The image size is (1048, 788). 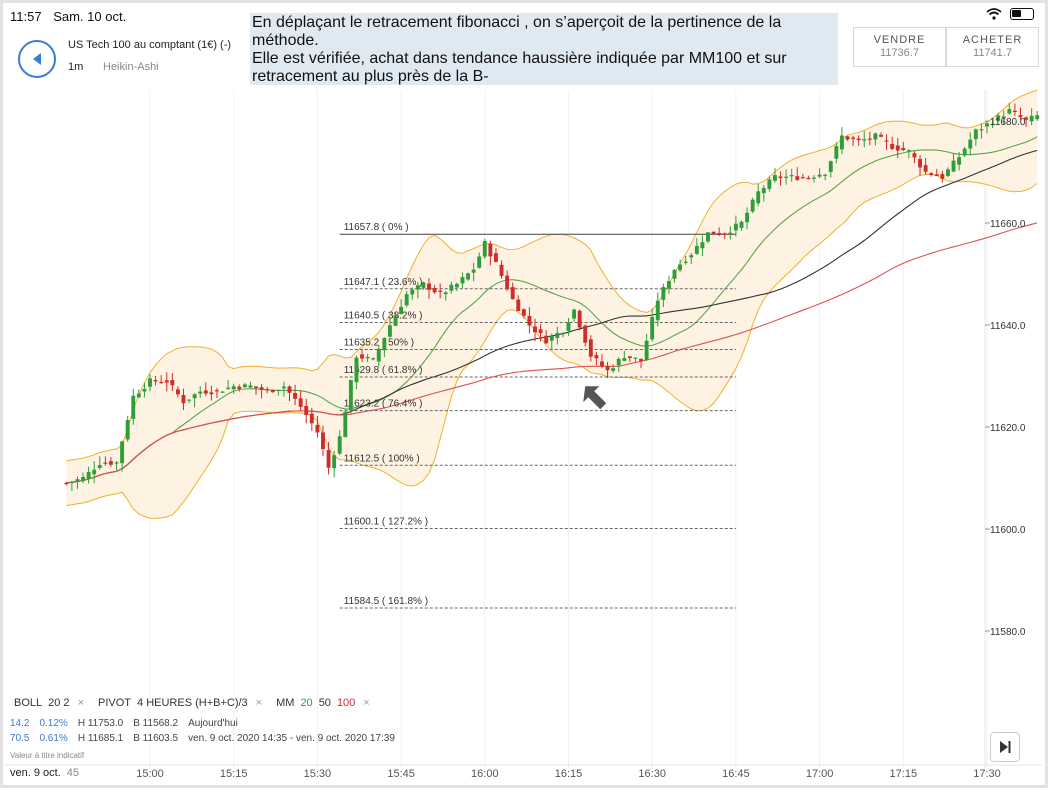 I want to click on fib-level-label: 11600.1 ( 127.2% ), so click(x=386, y=521).